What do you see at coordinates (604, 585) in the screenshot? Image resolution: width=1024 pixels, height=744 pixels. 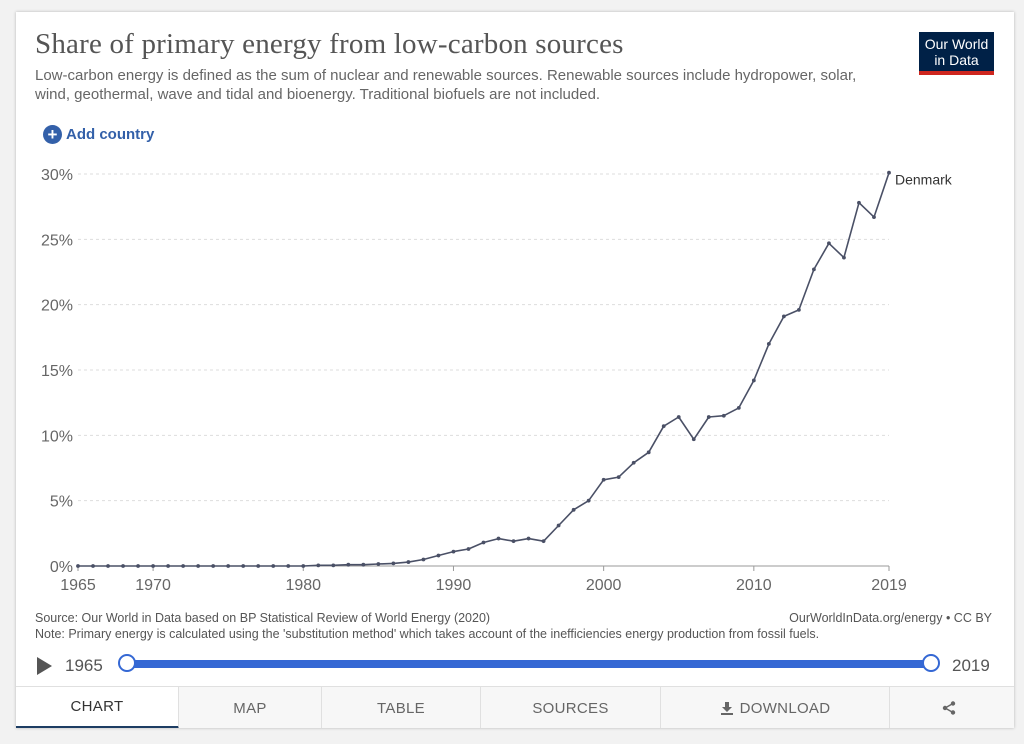 I see `x-tick-label: 2000` at bounding box center [604, 585].